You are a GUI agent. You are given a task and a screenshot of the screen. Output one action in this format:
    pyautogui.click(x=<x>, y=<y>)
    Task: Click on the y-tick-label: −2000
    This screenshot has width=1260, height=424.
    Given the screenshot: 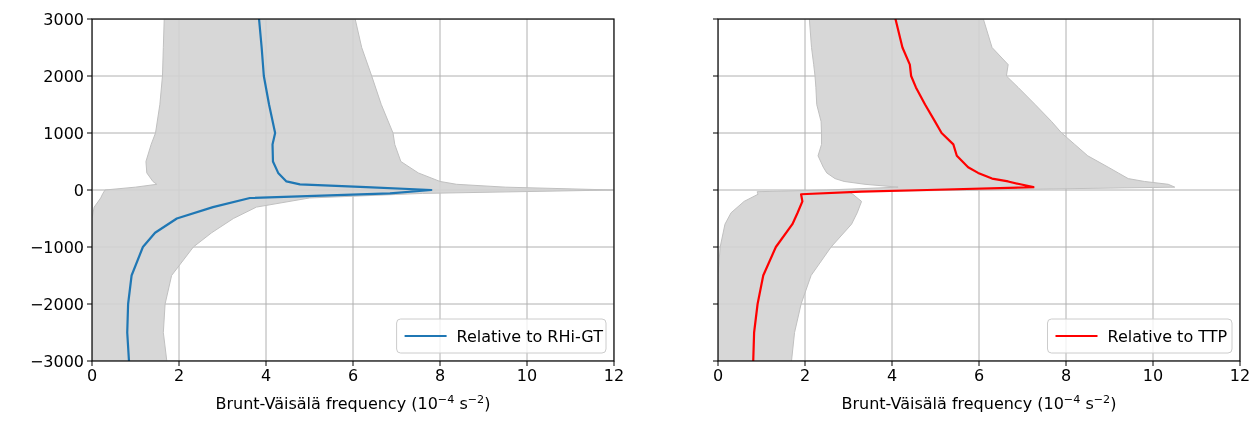 What is the action you would take?
    pyautogui.click(x=56, y=304)
    